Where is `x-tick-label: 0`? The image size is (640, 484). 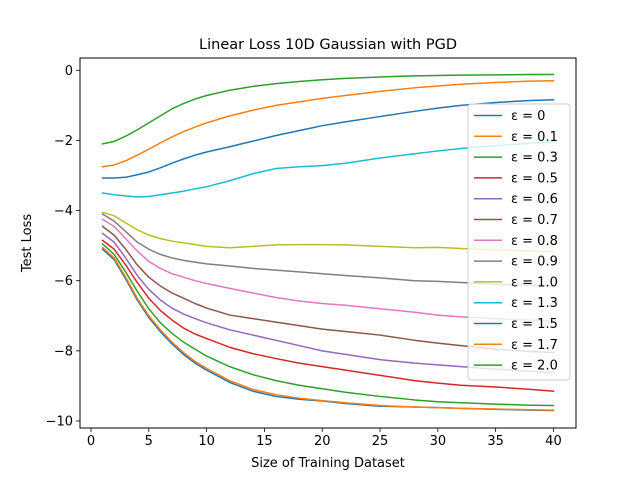
x-tick-label: 0 is located at coordinates (91, 441).